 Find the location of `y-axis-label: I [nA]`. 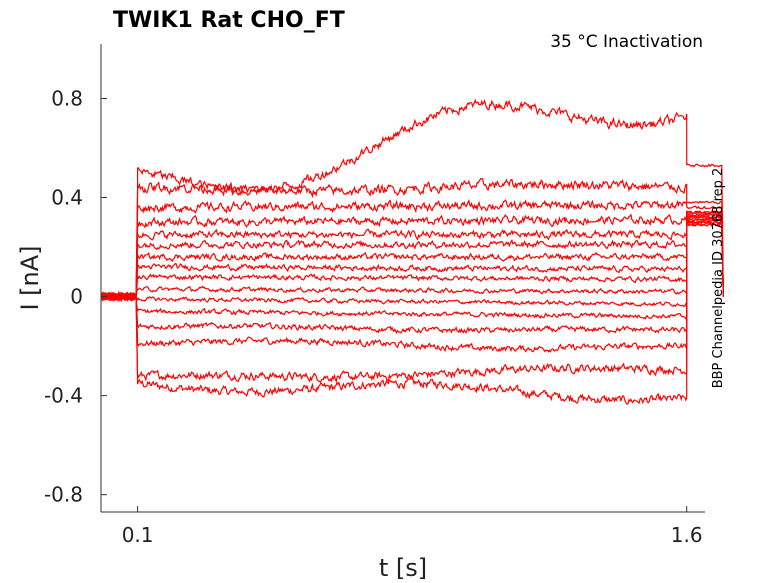

y-axis-label: I [nA] is located at coordinates (30, 277).